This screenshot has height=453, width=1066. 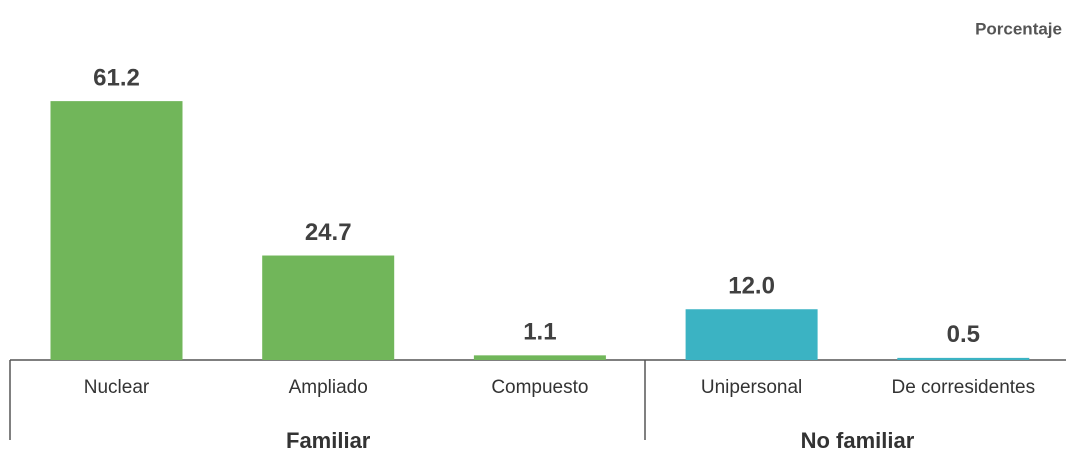 What do you see at coordinates (858, 440) in the screenshot?
I see `group-label: No familiar` at bounding box center [858, 440].